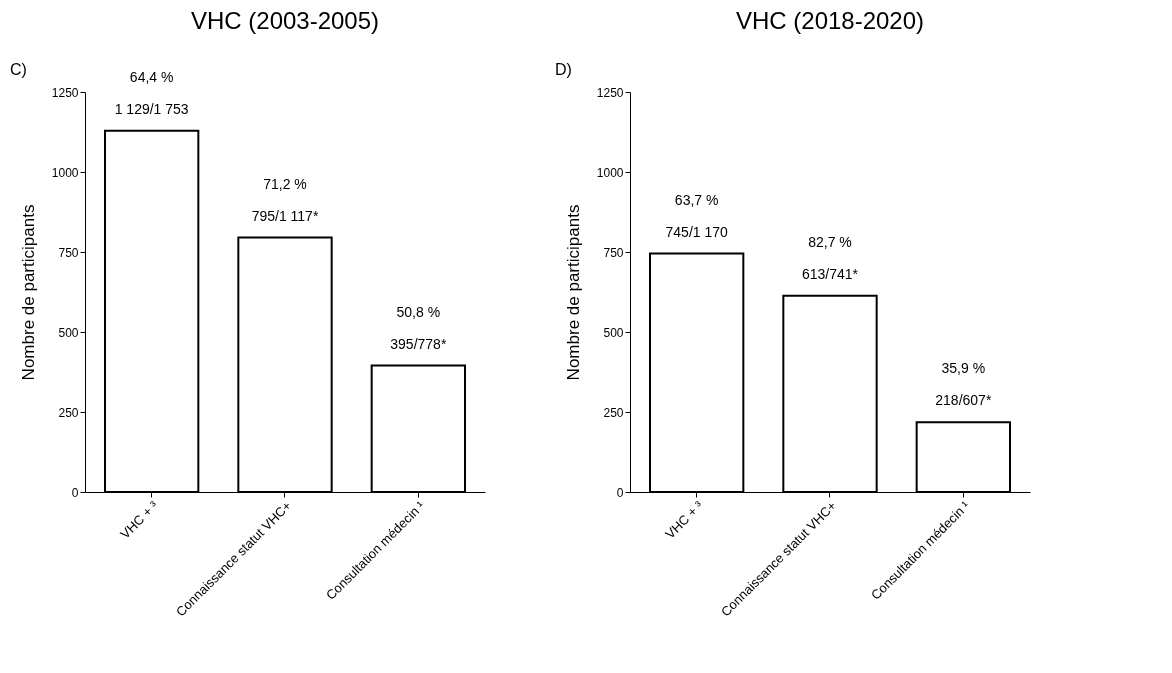 The height and width of the screenshot is (673, 1172). Describe the element at coordinates (151, 92) in the screenshot. I see `data-label: 64,4 % 1 129/1 753` at that location.